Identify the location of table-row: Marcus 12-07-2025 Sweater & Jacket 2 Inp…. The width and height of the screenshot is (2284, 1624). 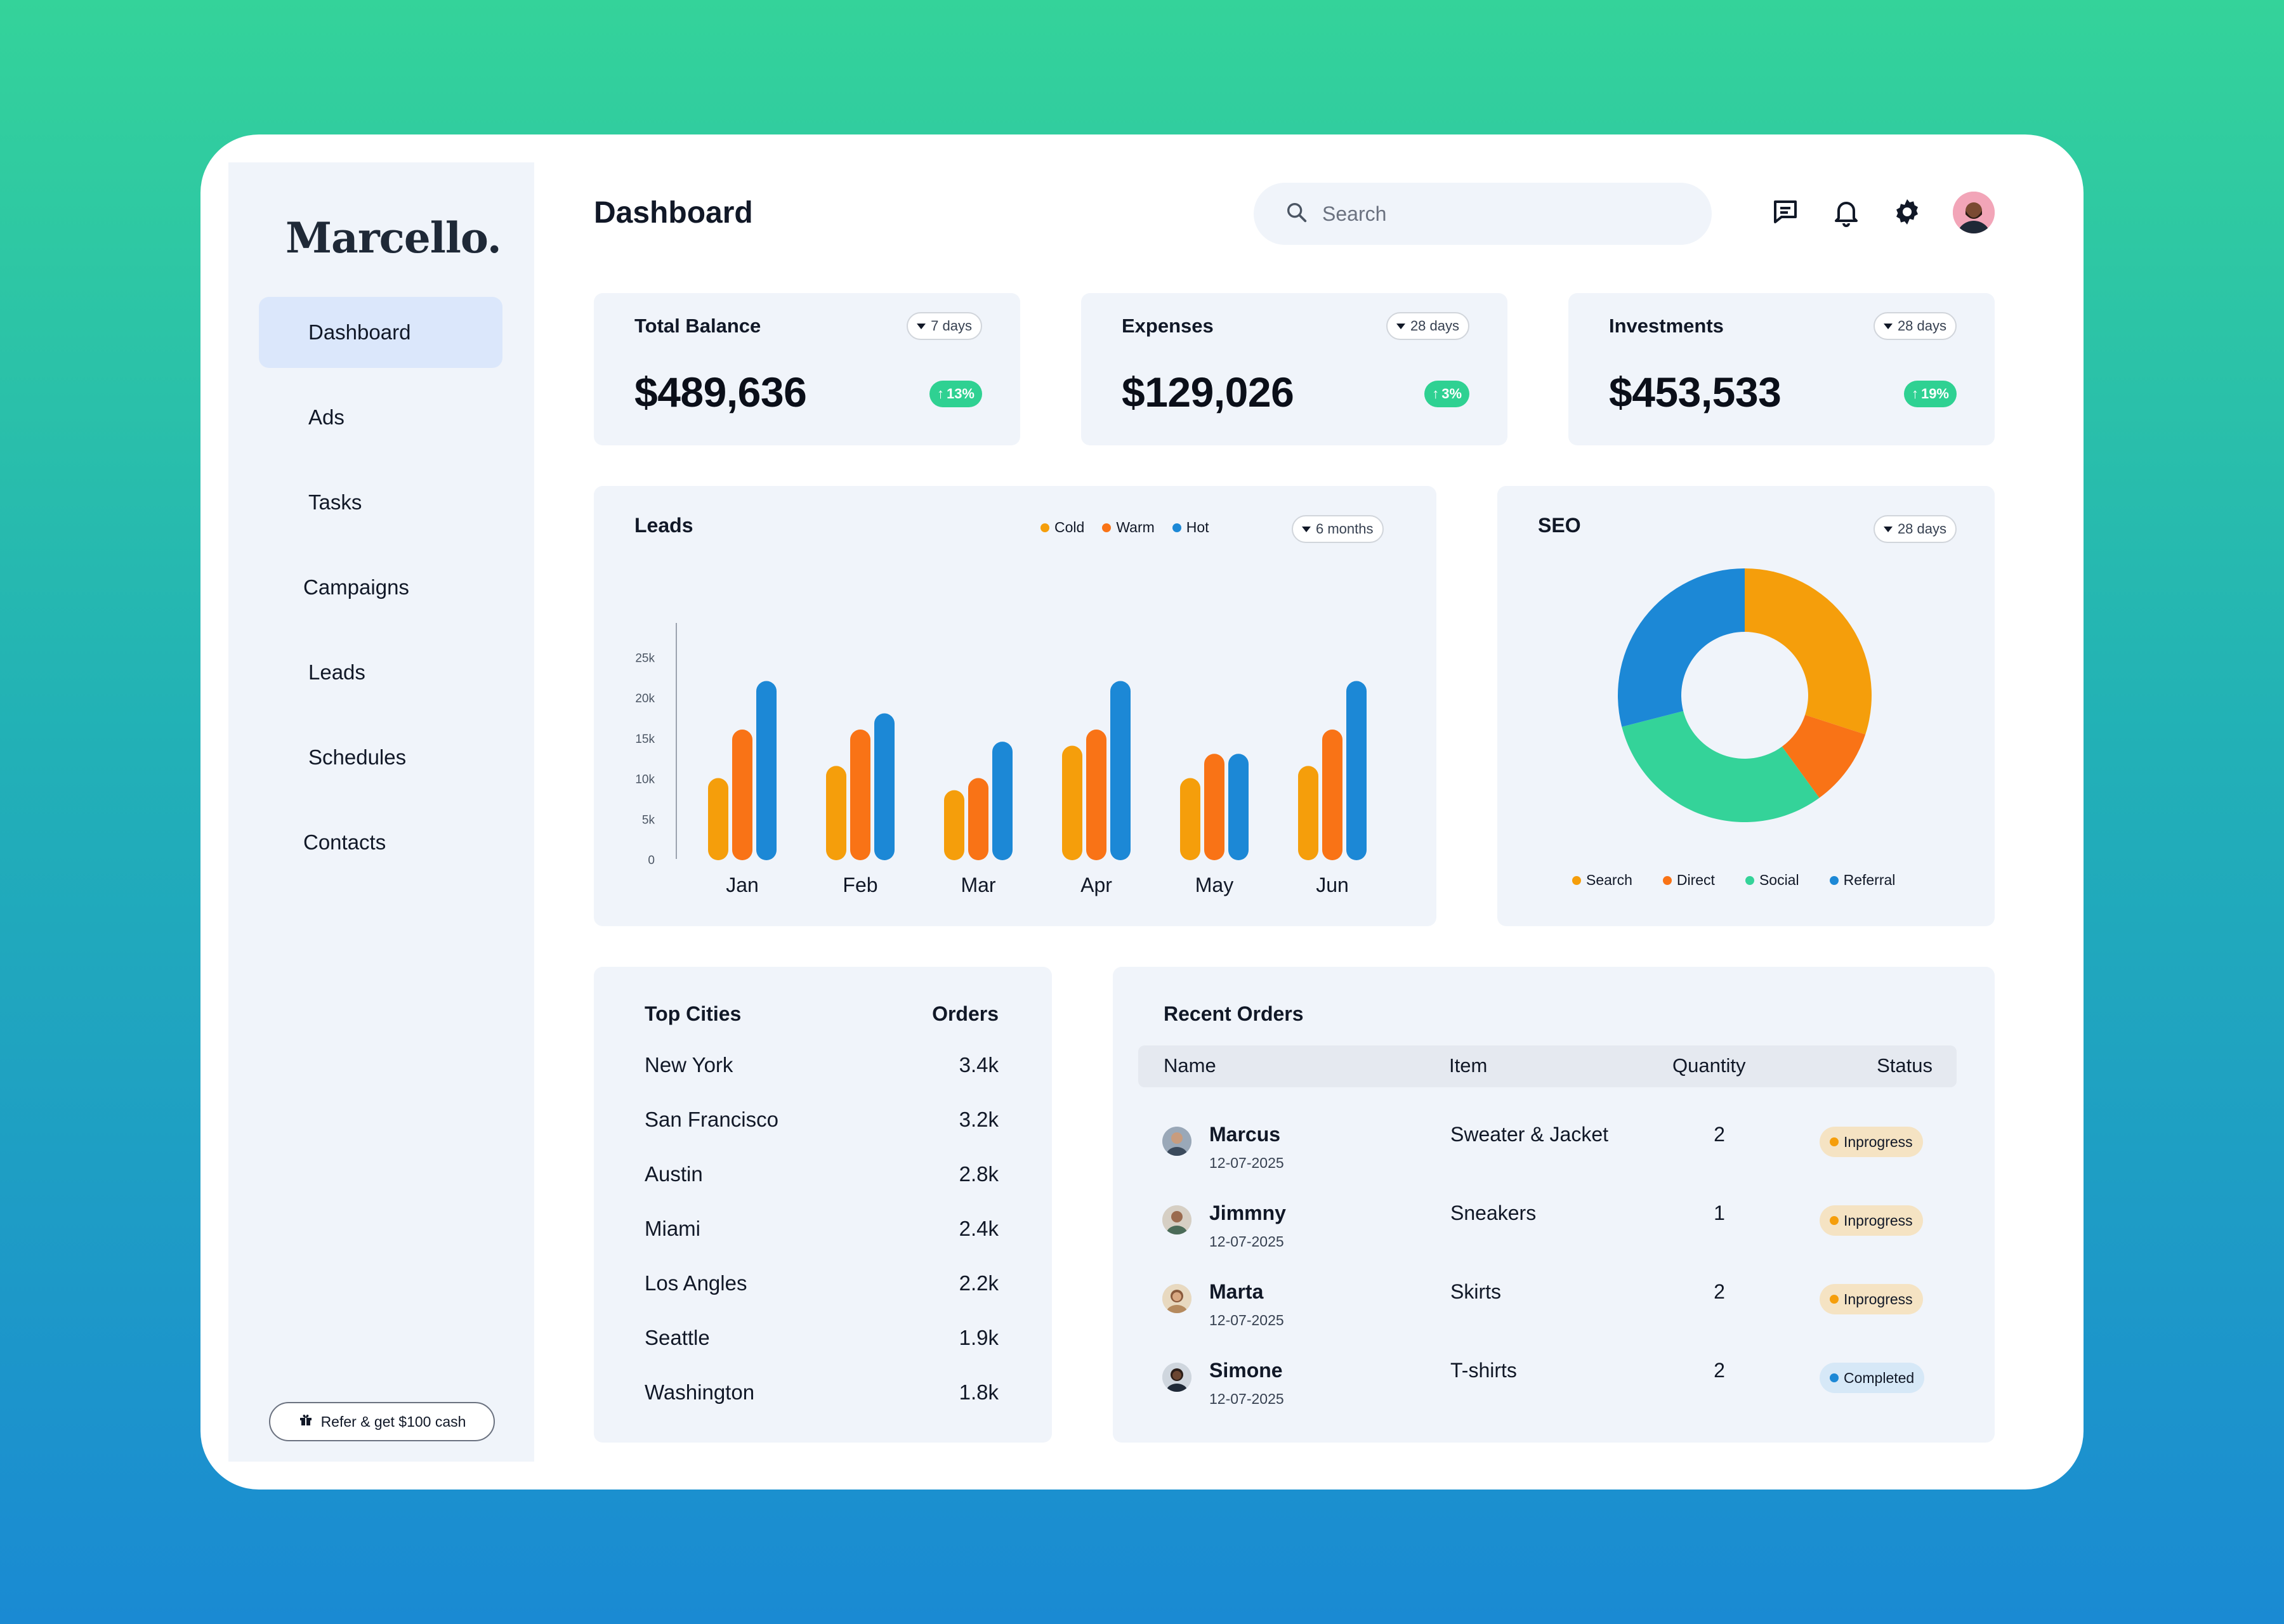
(1554, 1158).